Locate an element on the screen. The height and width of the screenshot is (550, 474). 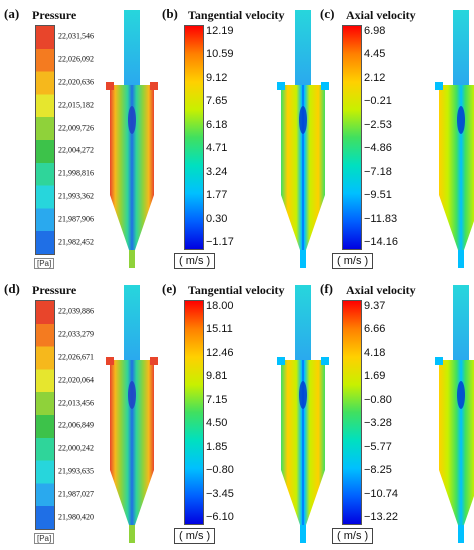
colorbar-tick-label: 2.12 is located at coordinates (375, 77).